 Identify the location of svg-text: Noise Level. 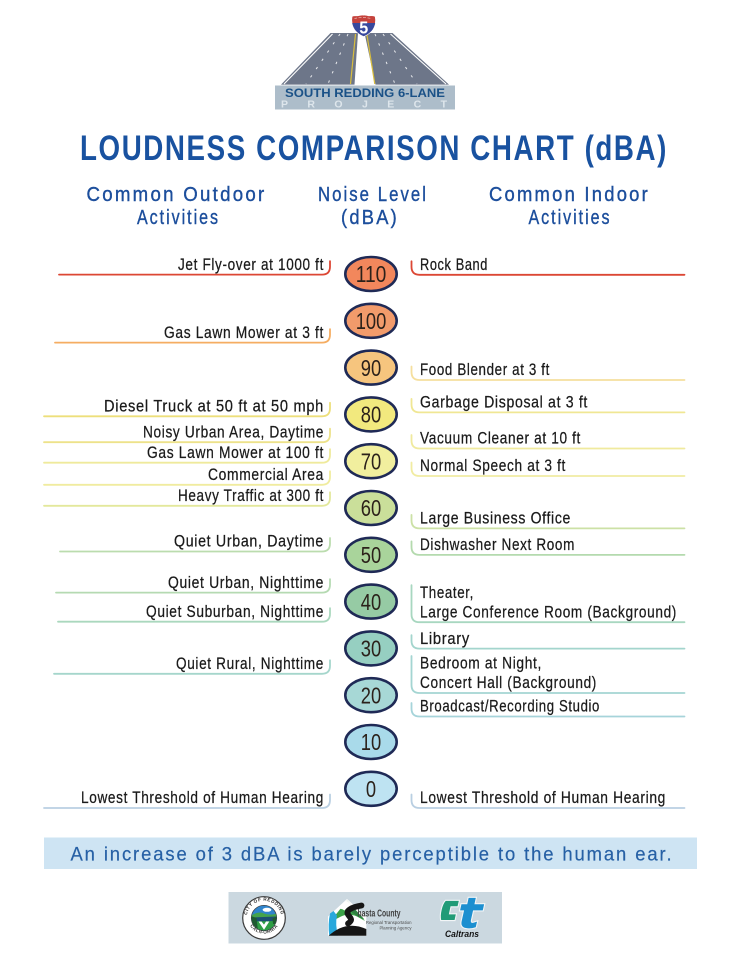
(373, 194).